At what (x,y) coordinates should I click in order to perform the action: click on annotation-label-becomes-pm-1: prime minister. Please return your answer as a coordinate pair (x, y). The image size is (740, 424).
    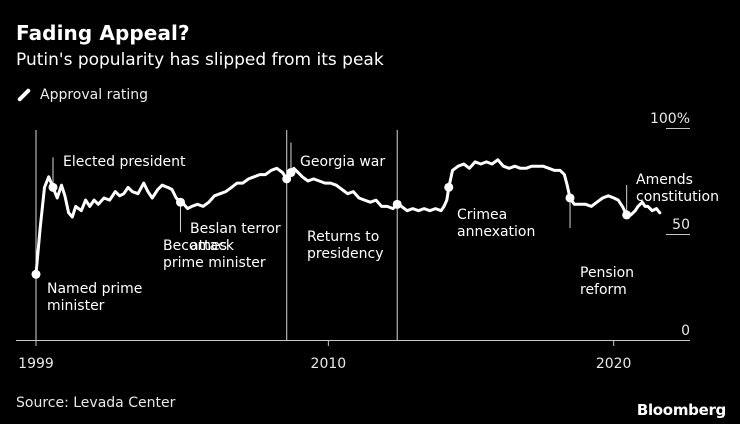
    Looking at the image, I should click on (214, 263).